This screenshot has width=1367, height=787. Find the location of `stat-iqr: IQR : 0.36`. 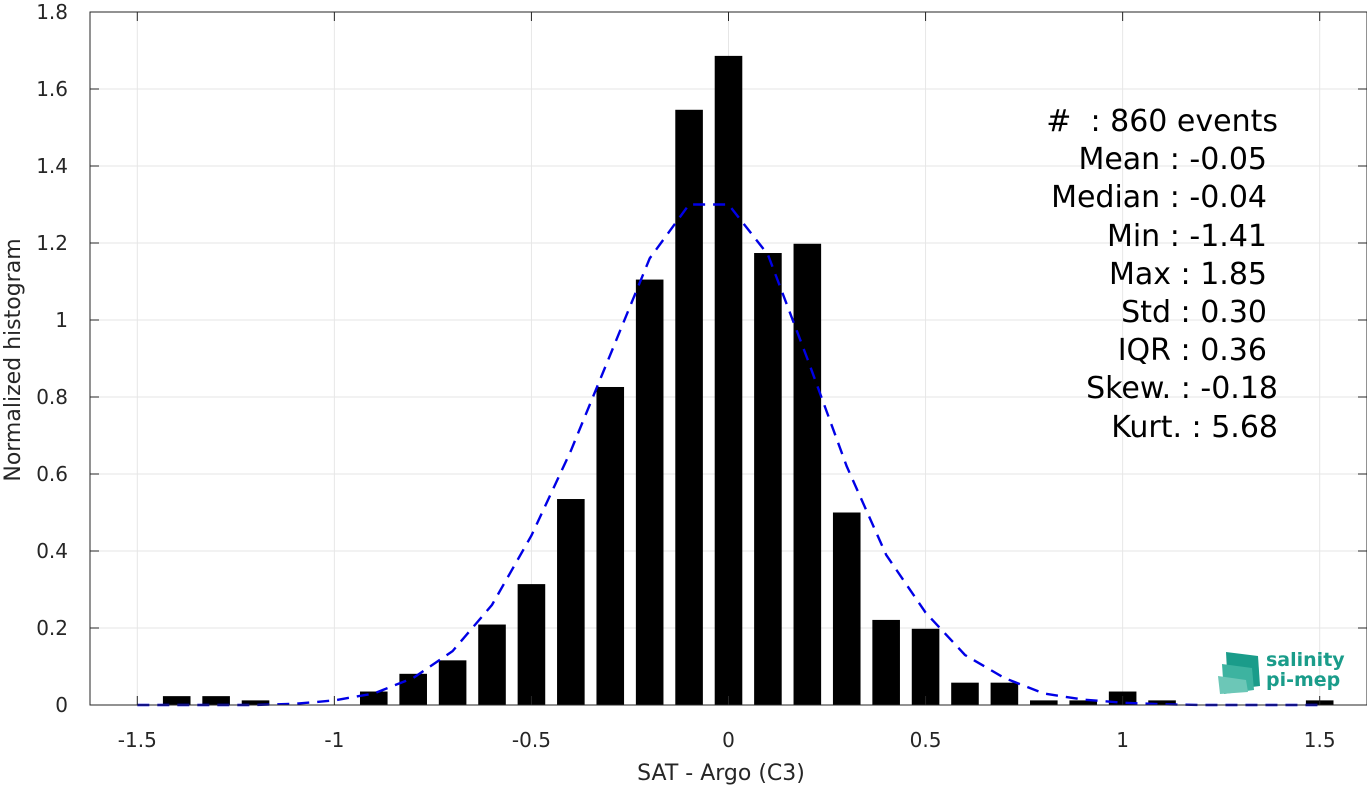

stat-iqr: IQR : 0.36 is located at coordinates (1192, 350).